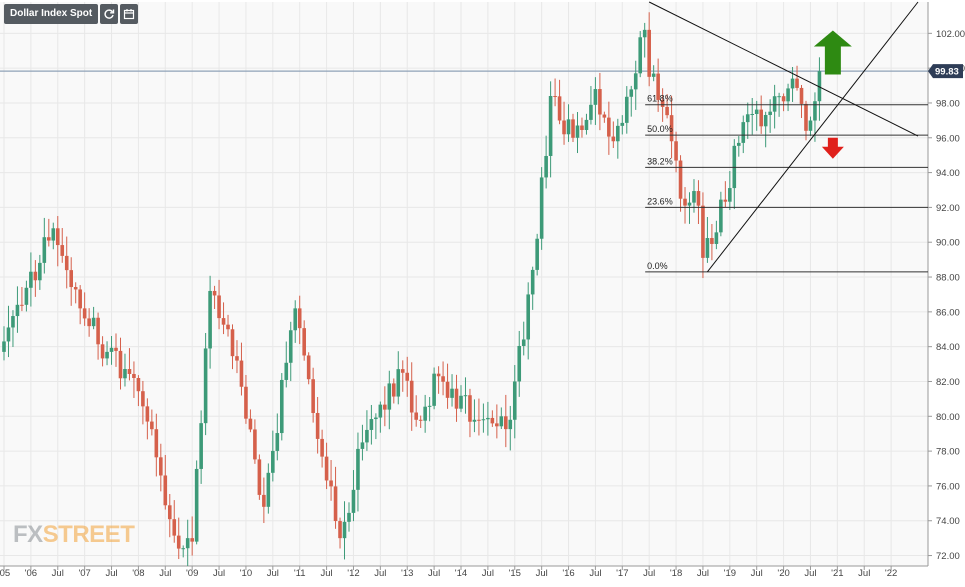 The height and width of the screenshot is (587, 965). I want to click on fxstreet-logo: FXSTREET, so click(74, 534).